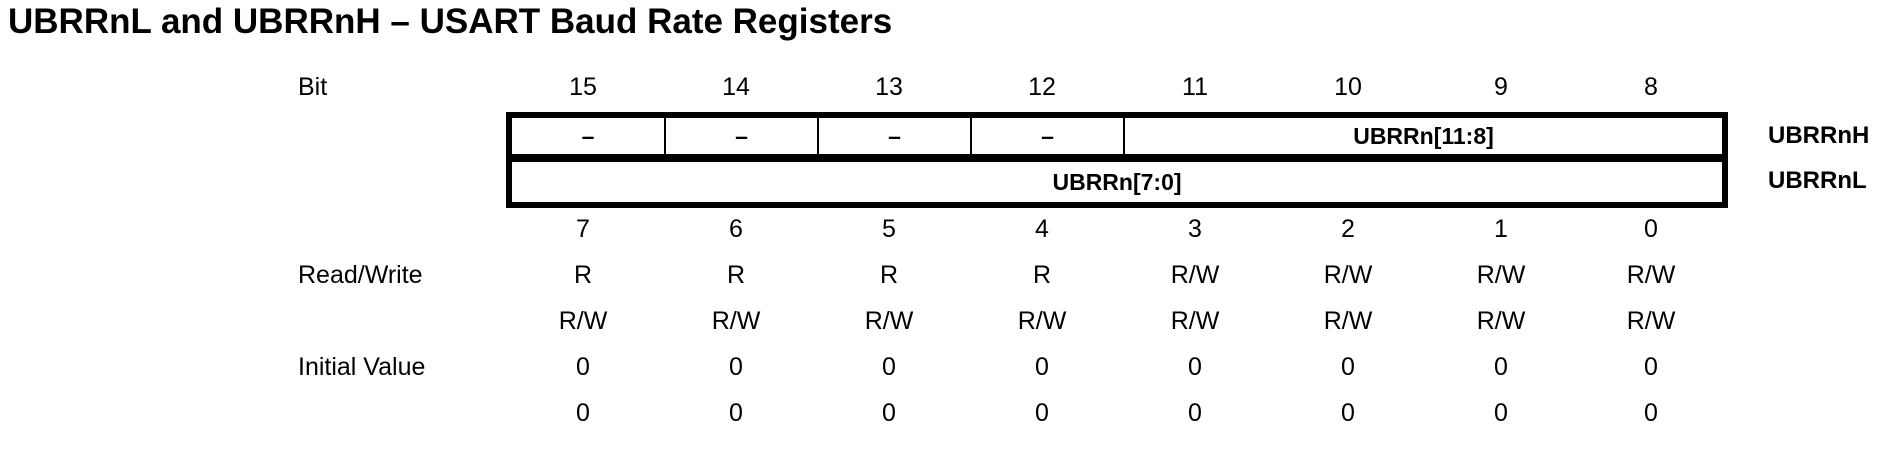 This screenshot has height=452, width=1892. Describe the element at coordinates (1042, 229) in the screenshot. I see `bit-number: 4` at that location.